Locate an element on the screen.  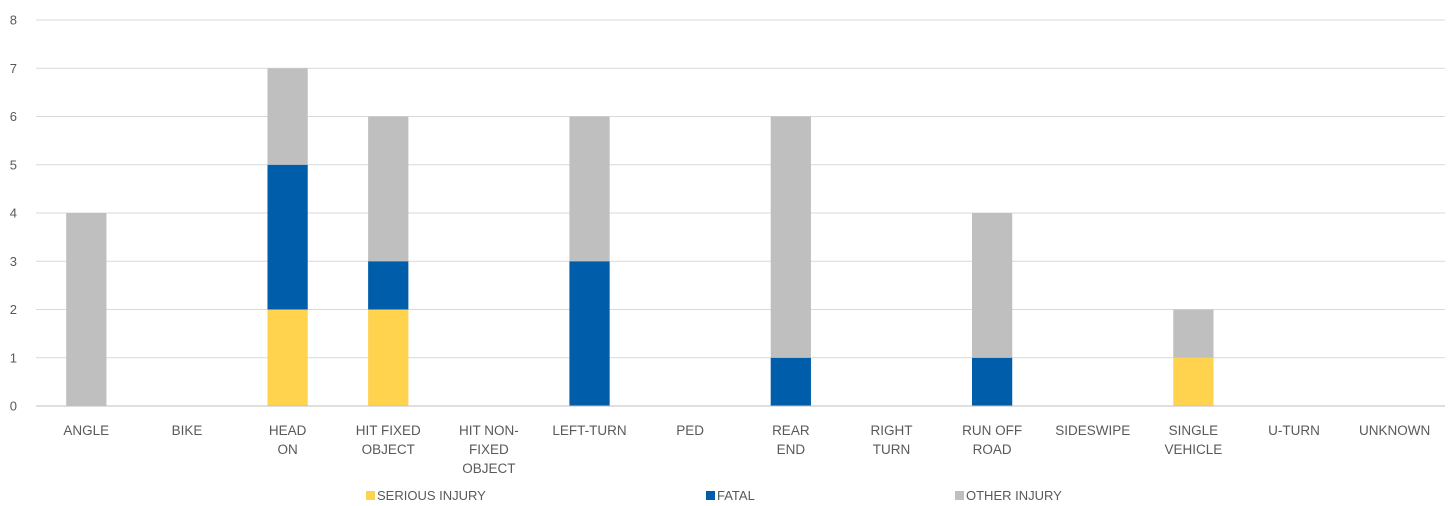
legend-label: SERIOUS INJURY is located at coordinates (431, 495).